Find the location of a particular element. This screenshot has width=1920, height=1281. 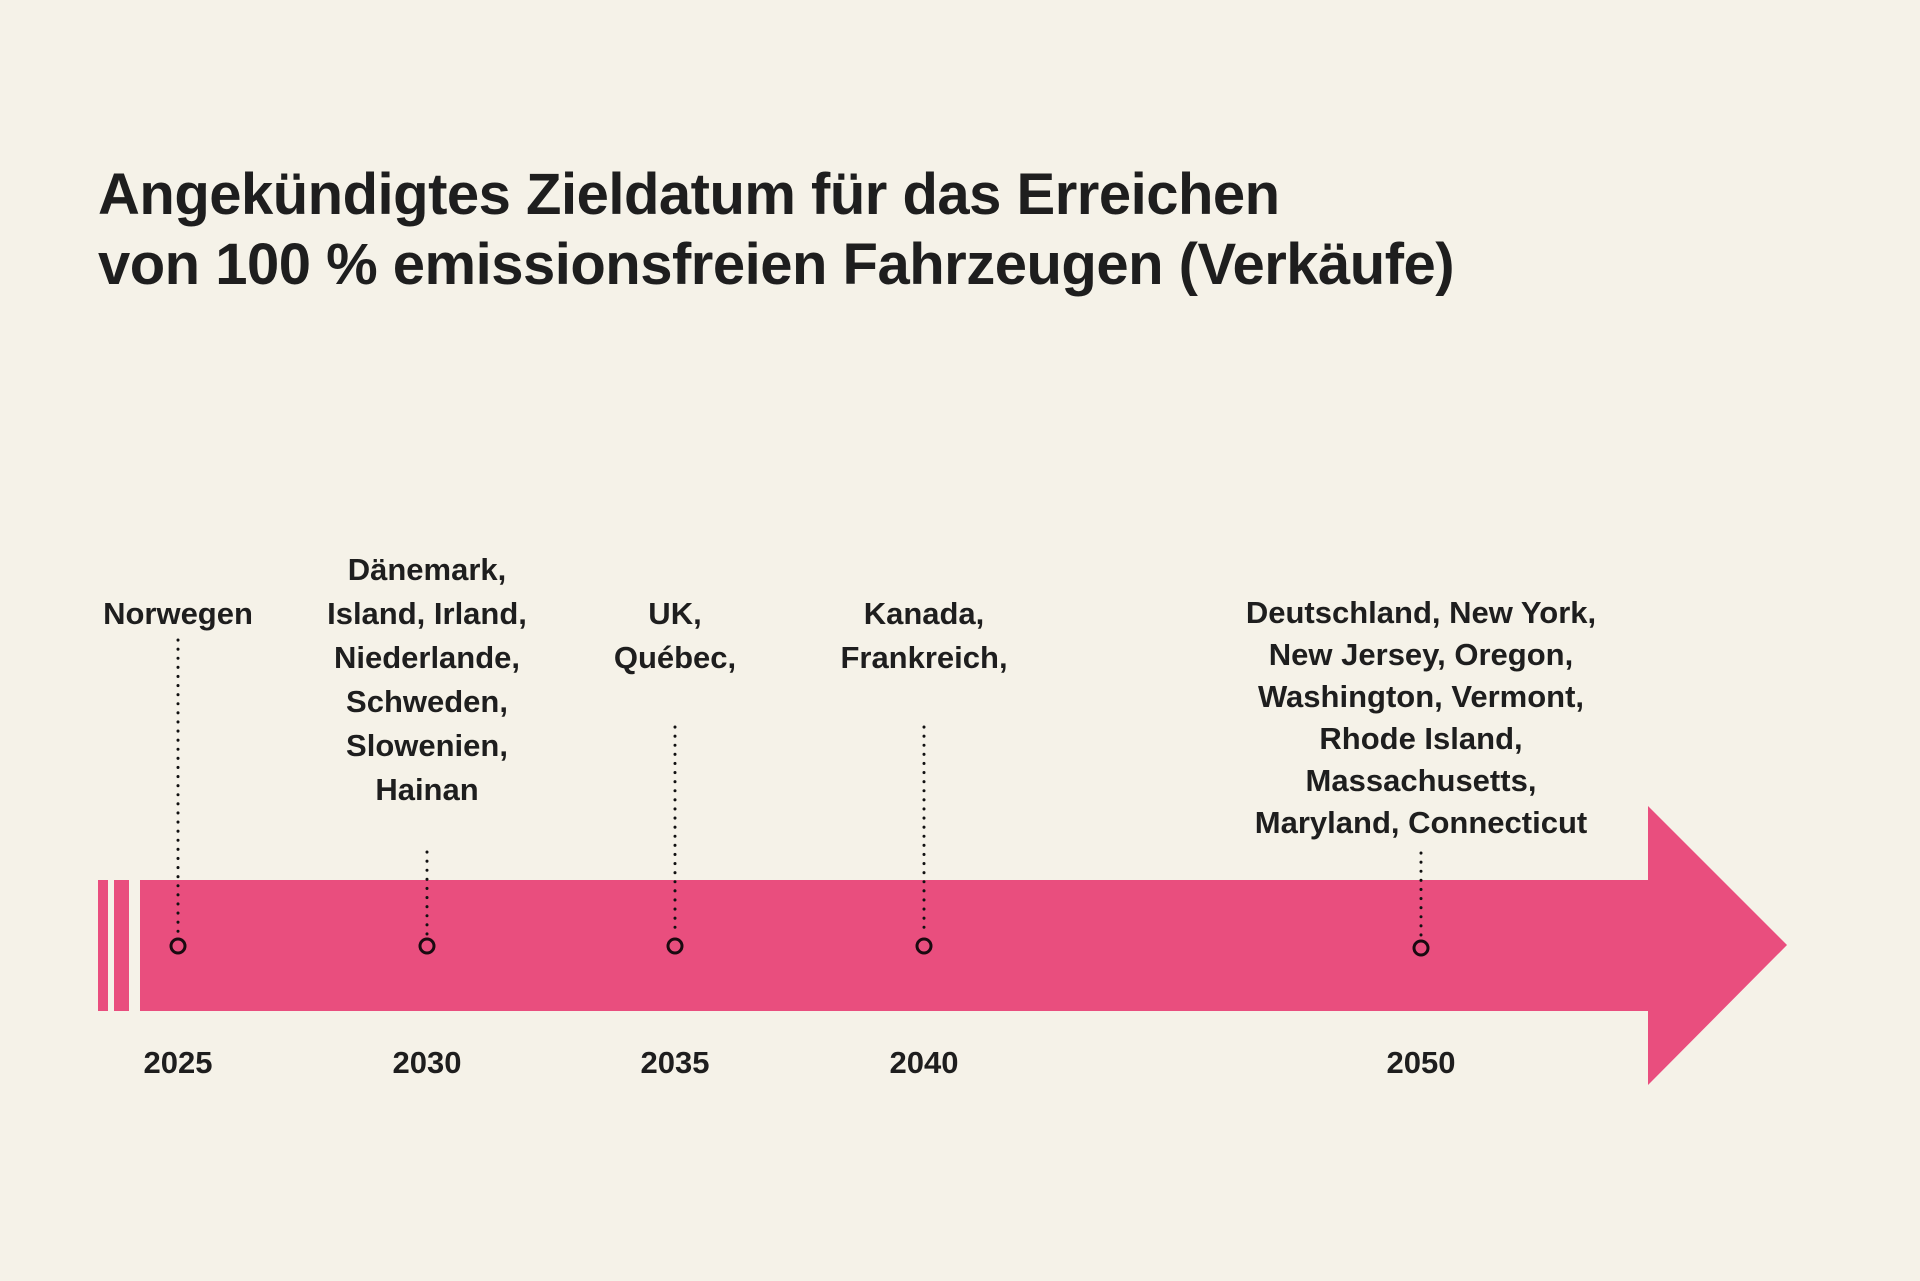

region-label: Kanada, is located at coordinates (924, 613).